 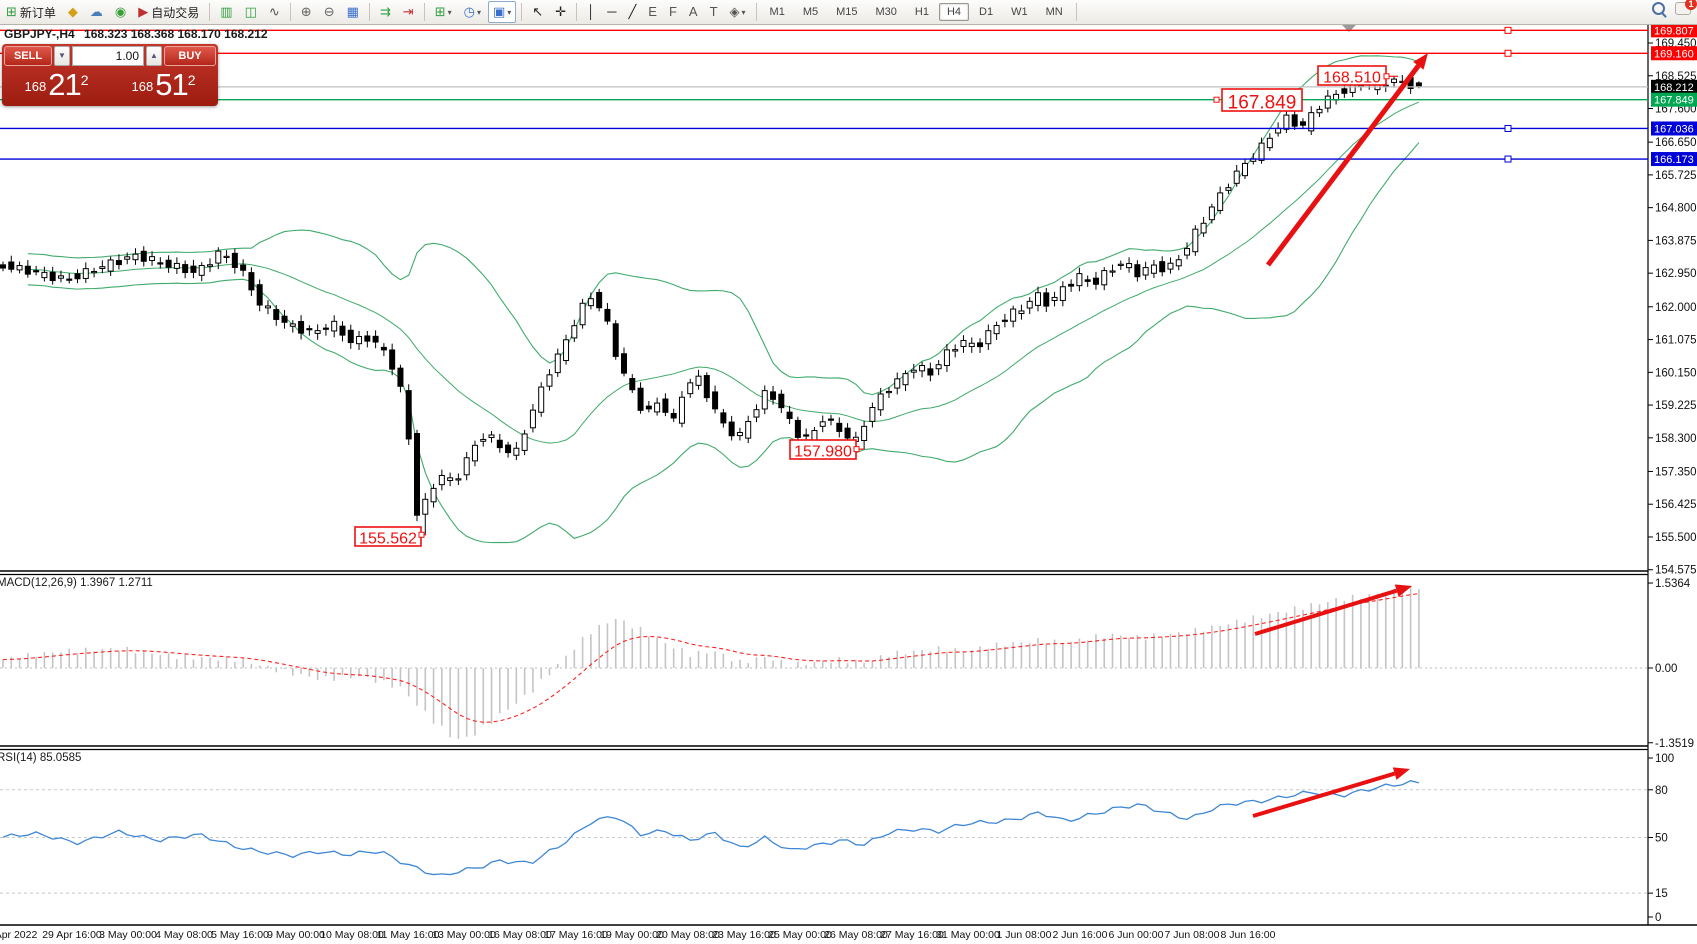 What do you see at coordinates (611, 12) in the screenshot?
I see `horizontal-line-button: ─` at bounding box center [611, 12].